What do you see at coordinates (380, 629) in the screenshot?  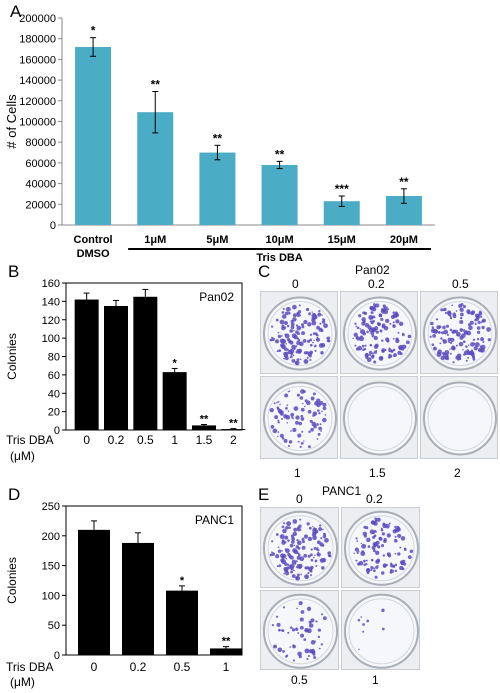 I see `panel-e-plate-photo` at bounding box center [380, 629].